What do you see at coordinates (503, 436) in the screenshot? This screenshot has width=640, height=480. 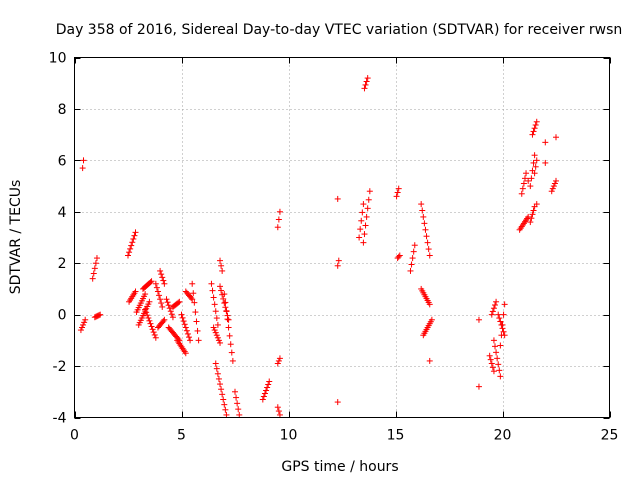 I see `x-tick-label: 20` at bounding box center [503, 436].